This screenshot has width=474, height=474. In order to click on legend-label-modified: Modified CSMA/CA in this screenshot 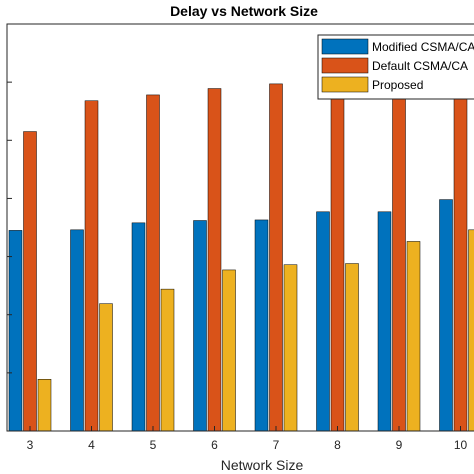, I will do `click(423, 47)`.